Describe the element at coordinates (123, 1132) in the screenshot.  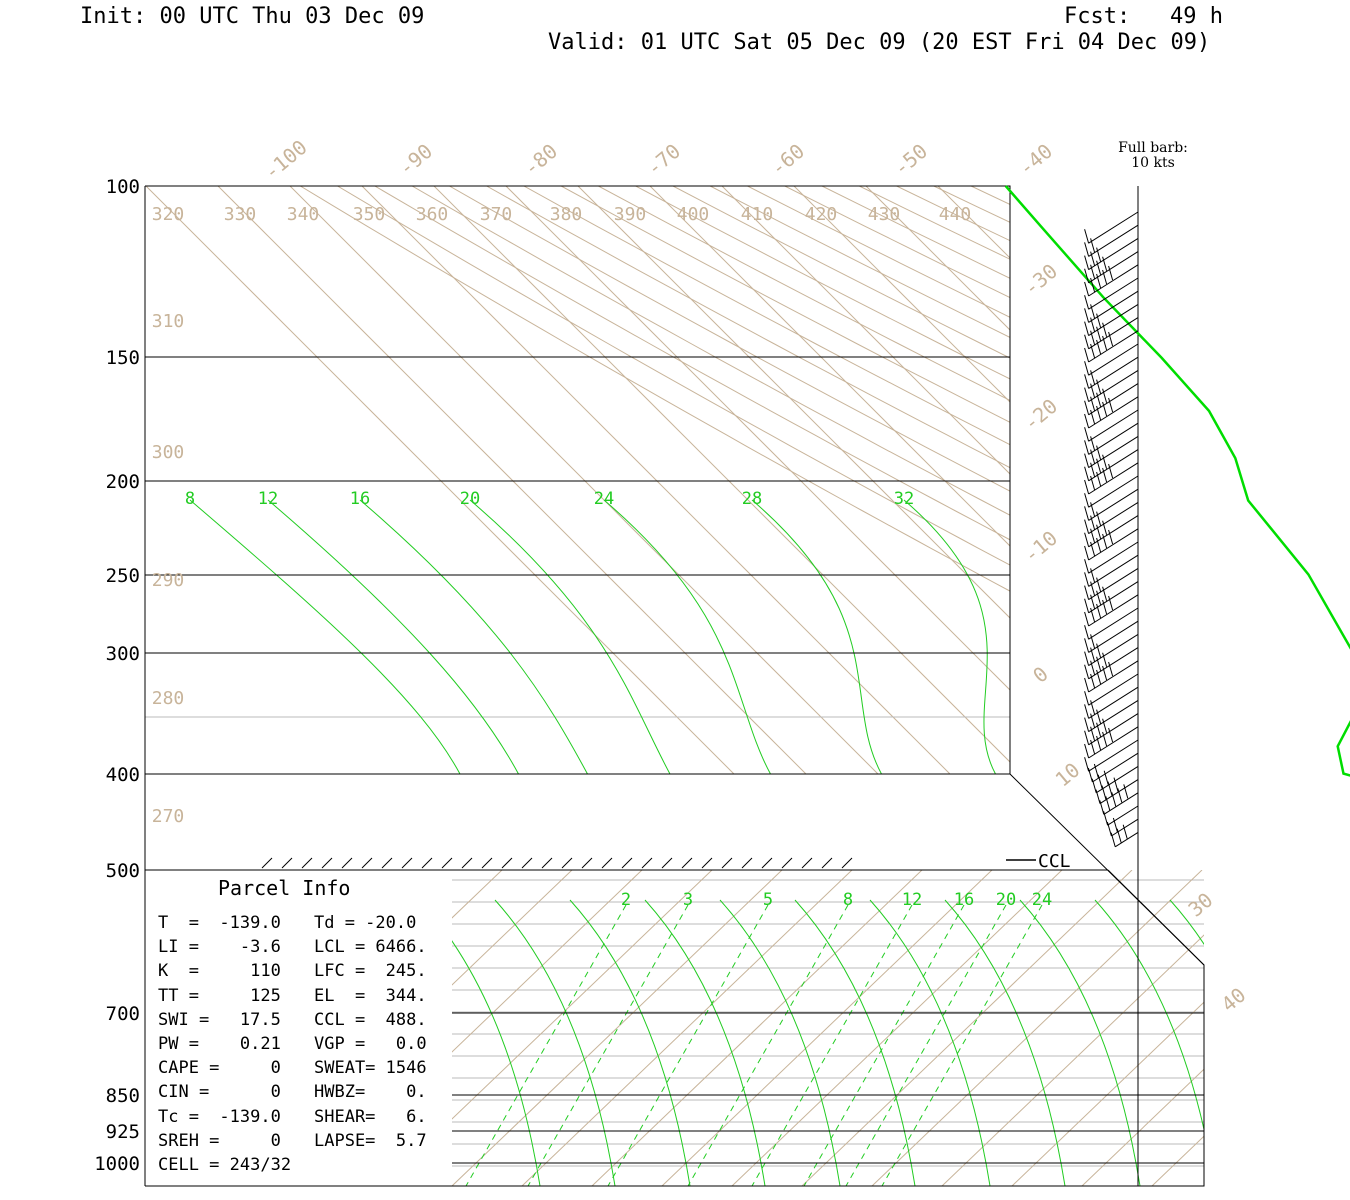
I see `pressure-tick-label: 925` at that location.